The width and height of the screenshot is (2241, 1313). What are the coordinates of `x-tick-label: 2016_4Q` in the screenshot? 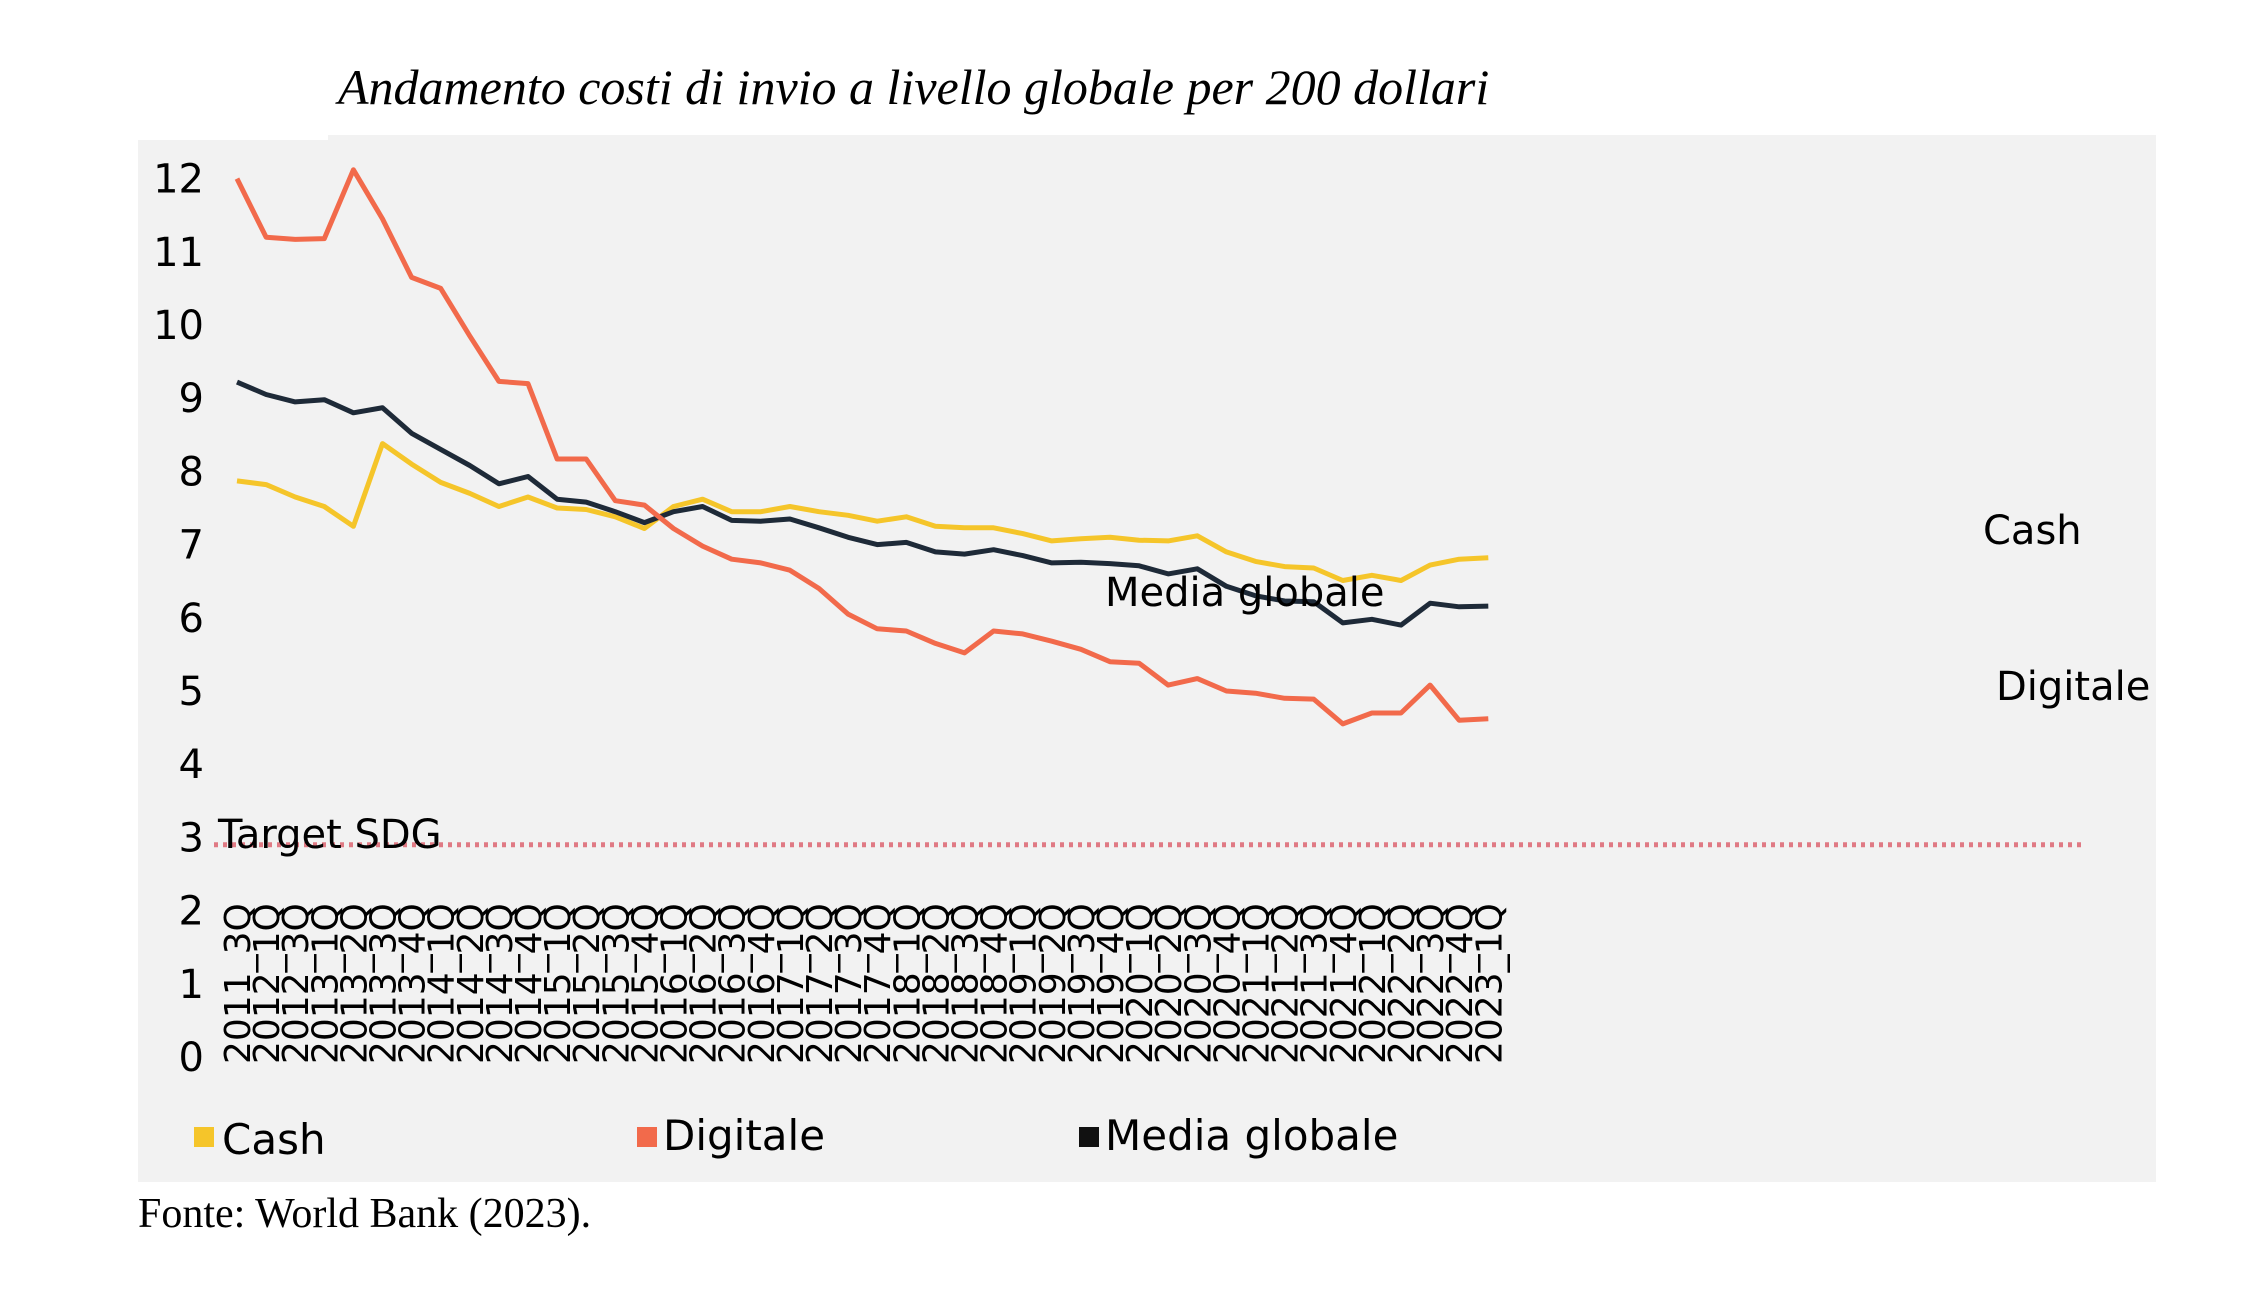 It's located at (762, 983).